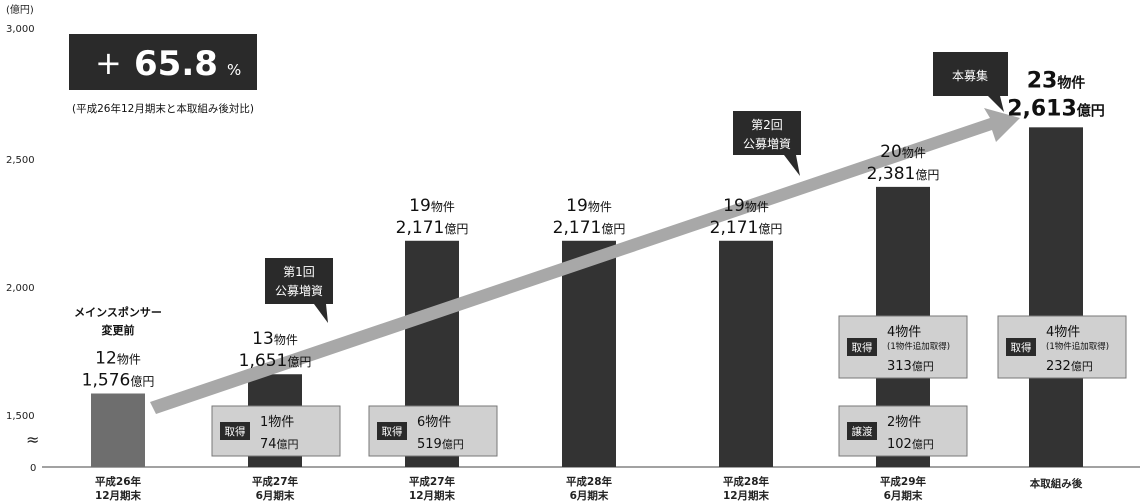 This screenshot has width=1145, height=504. What do you see at coordinates (904, 422) in the screenshot?
I see `box-line1-3: 2物件` at bounding box center [904, 422].